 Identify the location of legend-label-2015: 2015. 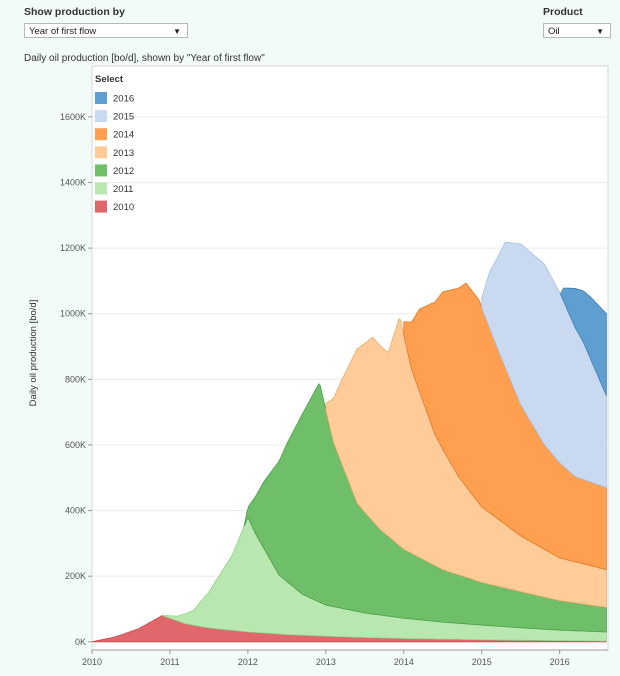
(123, 117).